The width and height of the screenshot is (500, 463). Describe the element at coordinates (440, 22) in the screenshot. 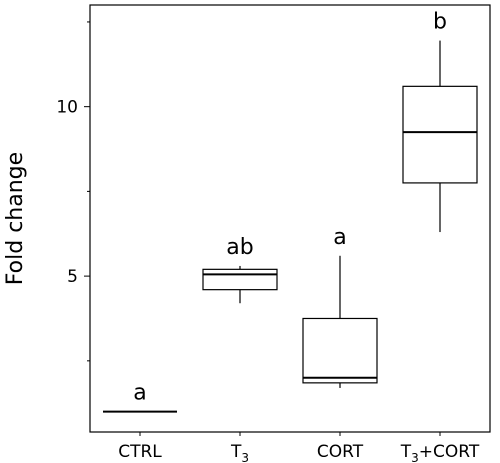

I see `significance-label: b` at that location.